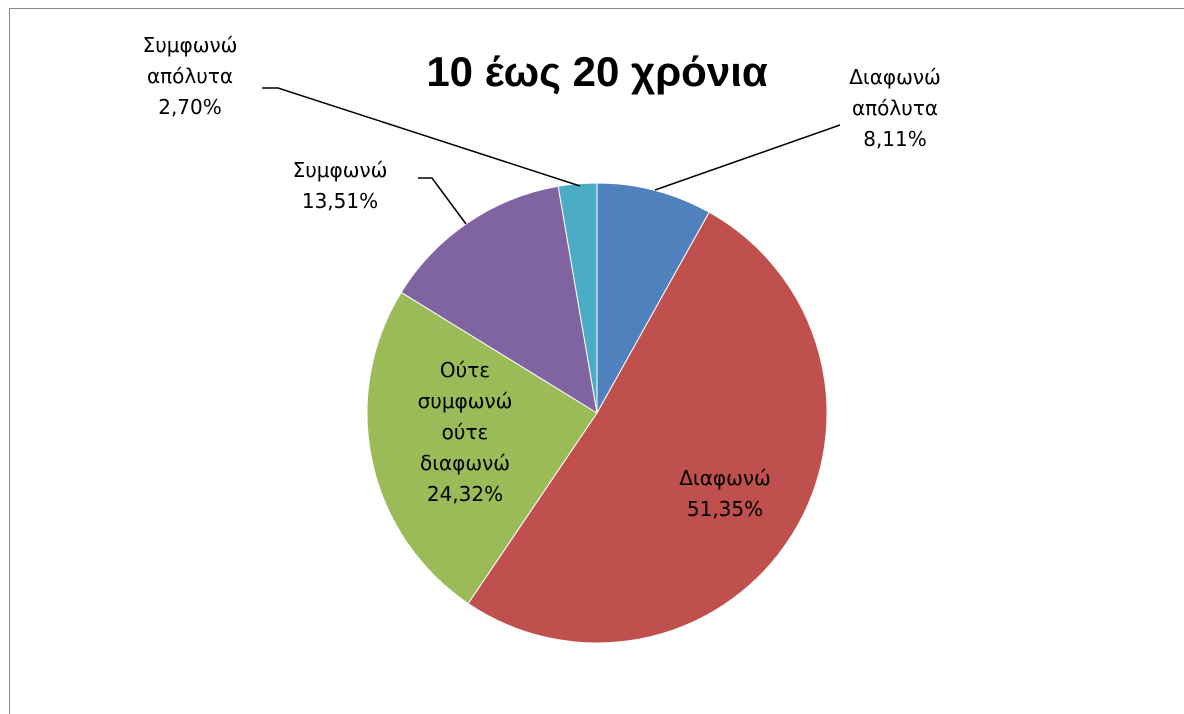  What do you see at coordinates (340, 186) in the screenshot?
I see `data-label: Συμφωνώ 13,51%` at bounding box center [340, 186].